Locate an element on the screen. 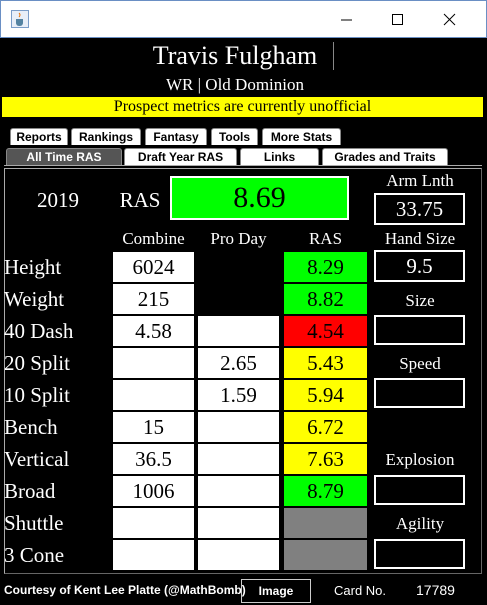 This screenshot has height=605, width=487. app-icon is located at coordinates (20, 19).